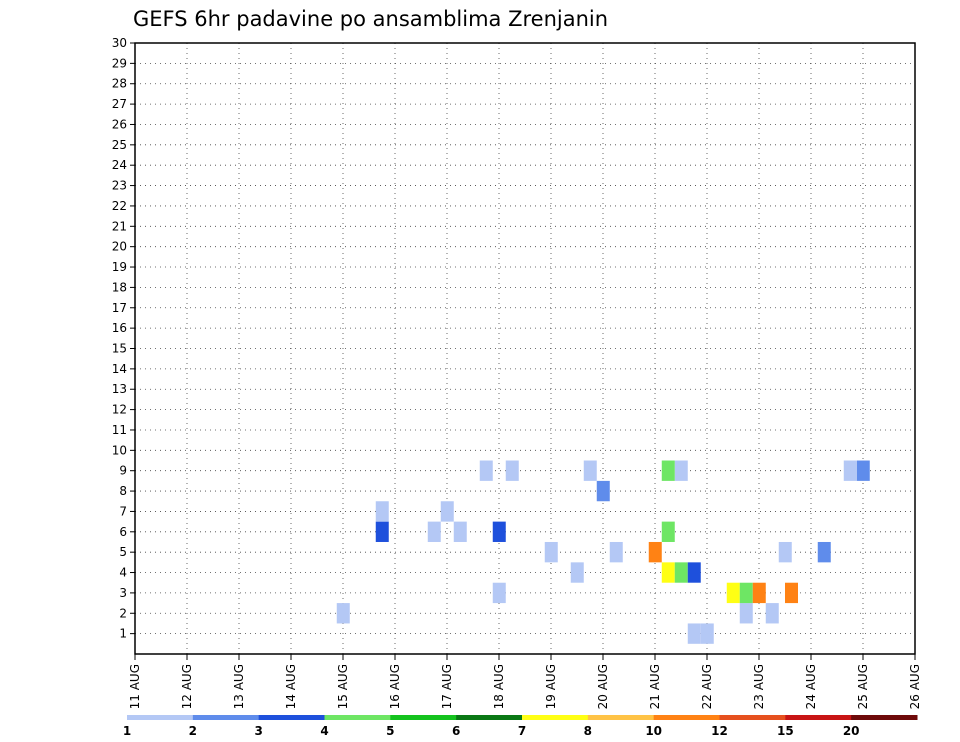 This screenshot has width=960, height=742. Describe the element at coordinates (603, 552) in the screenshot. I see `heatmap-cells` at that location.